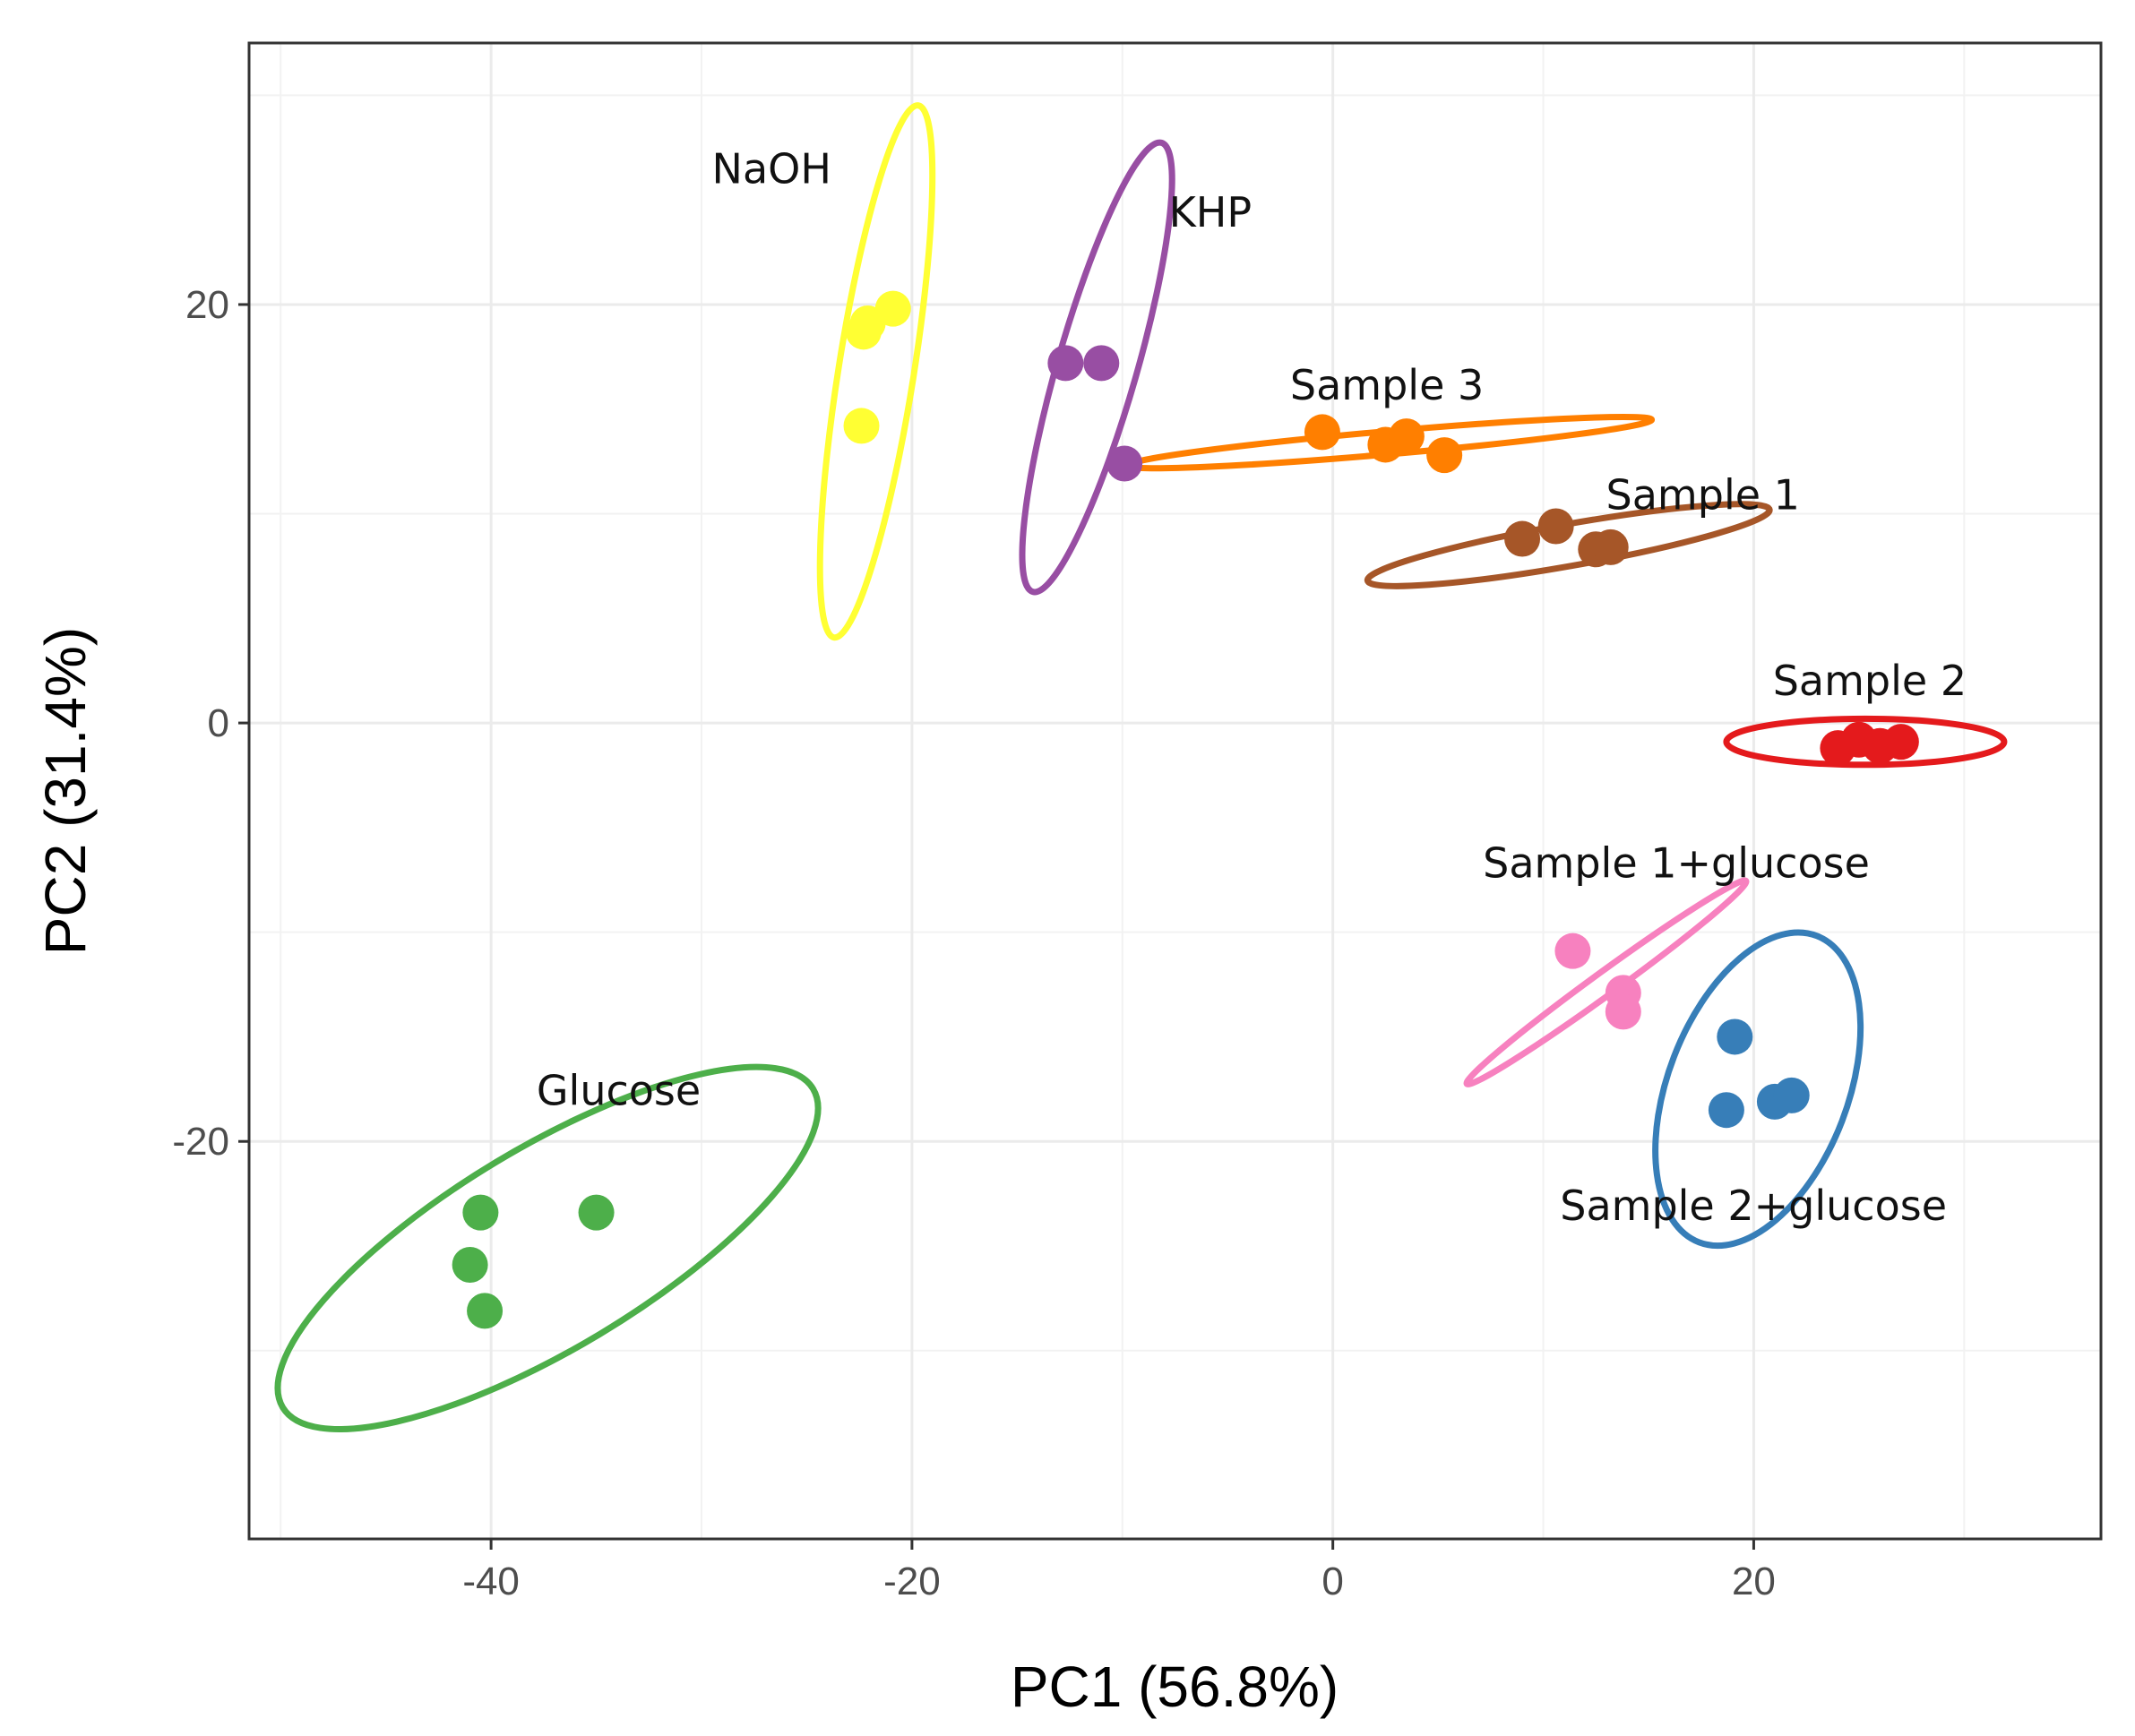  Describe the element at coordinates (218, 723) in the screenshot. I see `y-tick-label: 0` at that location.